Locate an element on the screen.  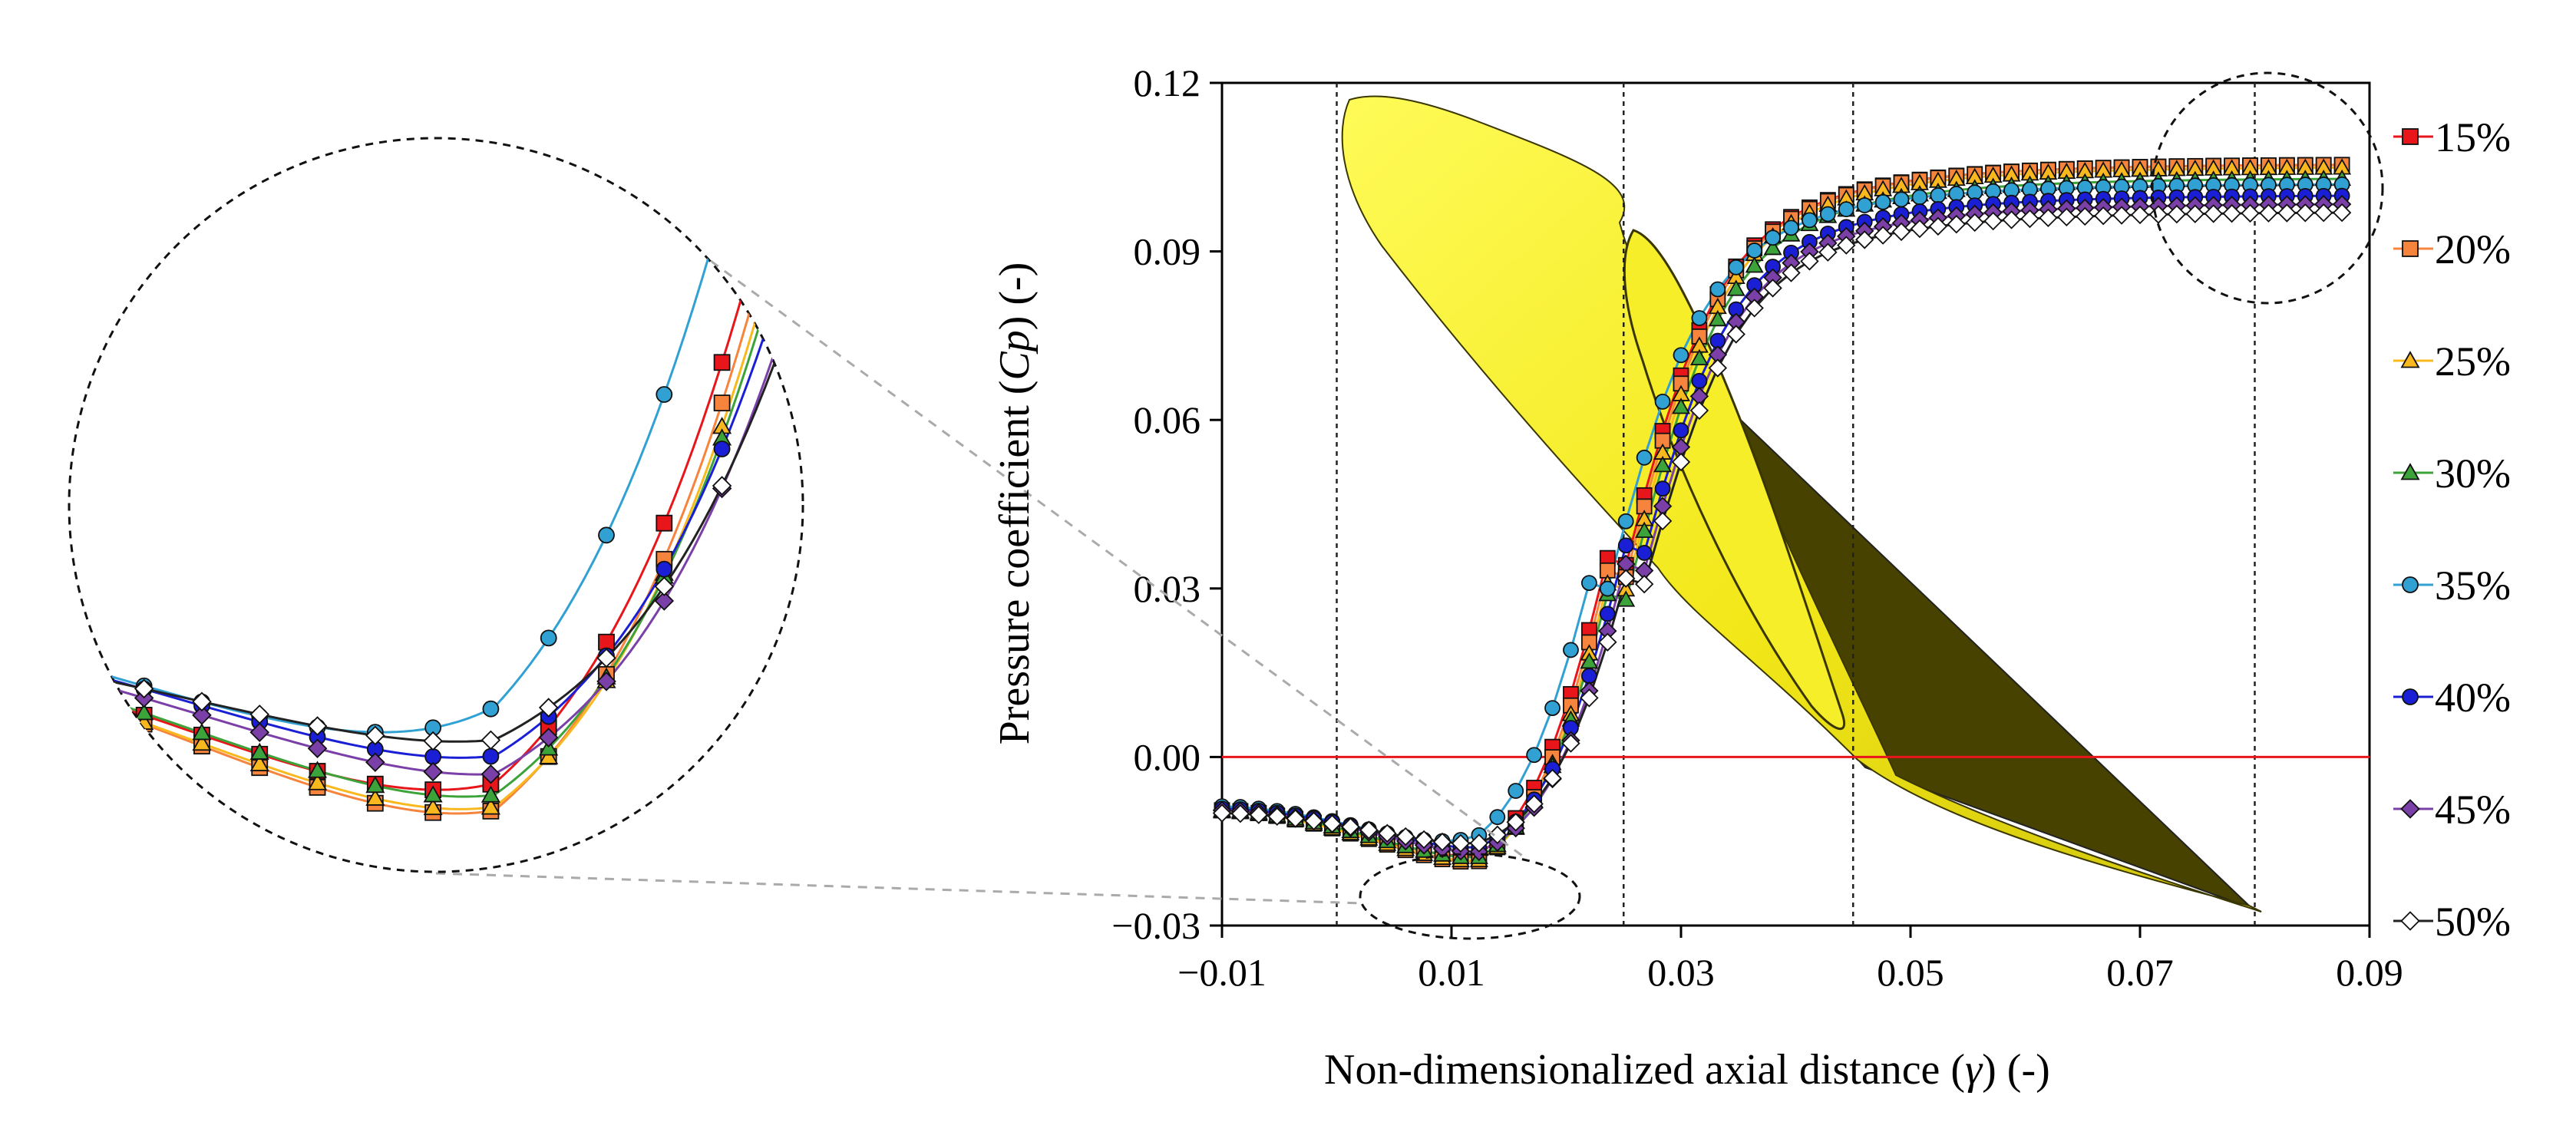
x-tick-label: 0.07 is located at coordinates (2140, 973).